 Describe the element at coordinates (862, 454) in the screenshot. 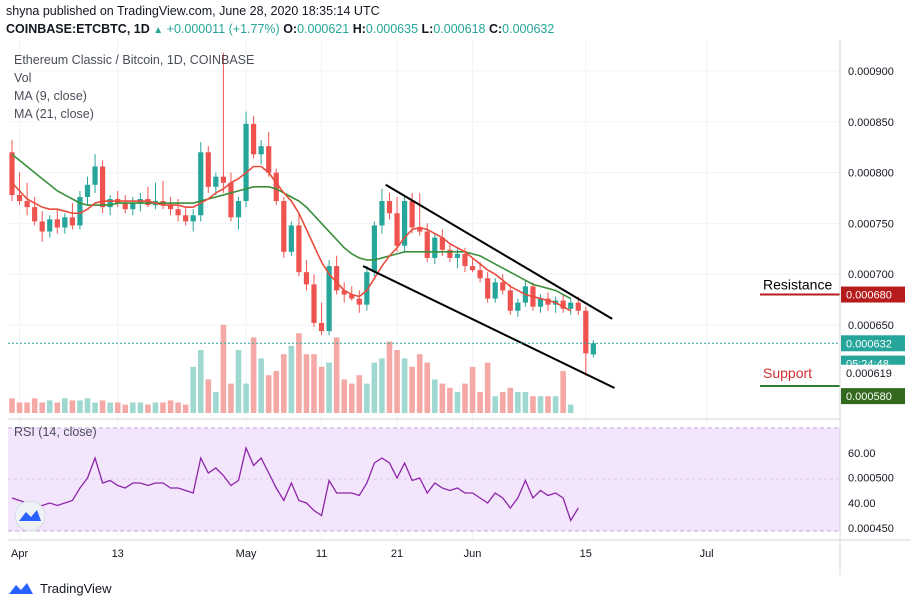

I see `rsi-tick-label: 60.00` at that location.